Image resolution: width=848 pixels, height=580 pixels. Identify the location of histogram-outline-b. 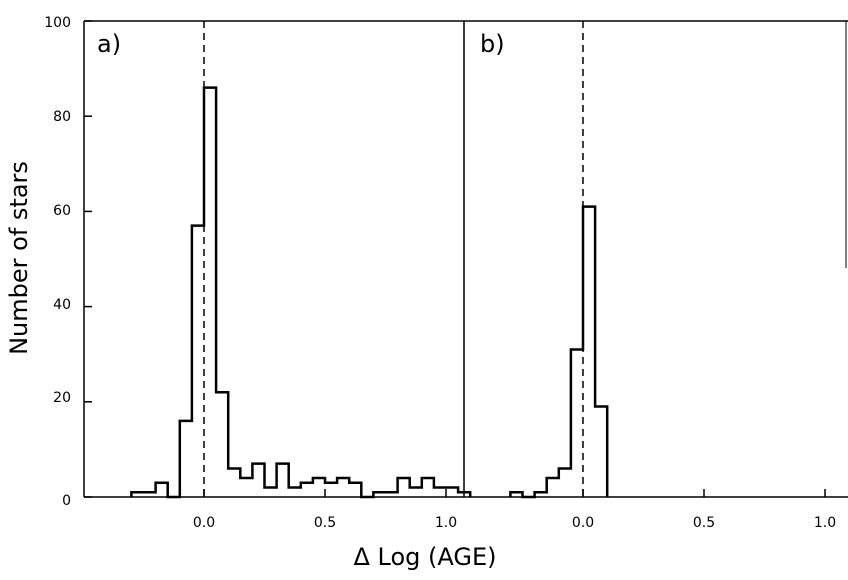
(559, 352).